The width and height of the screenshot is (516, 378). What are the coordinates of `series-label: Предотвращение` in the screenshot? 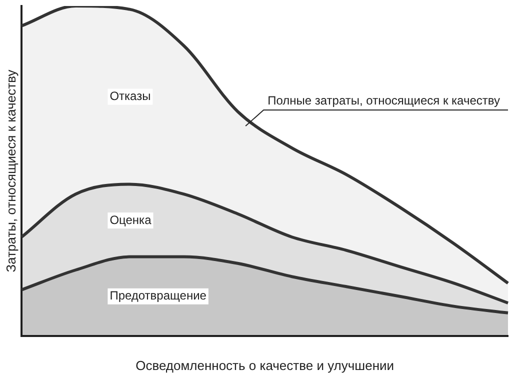 It's located at (158, 295).